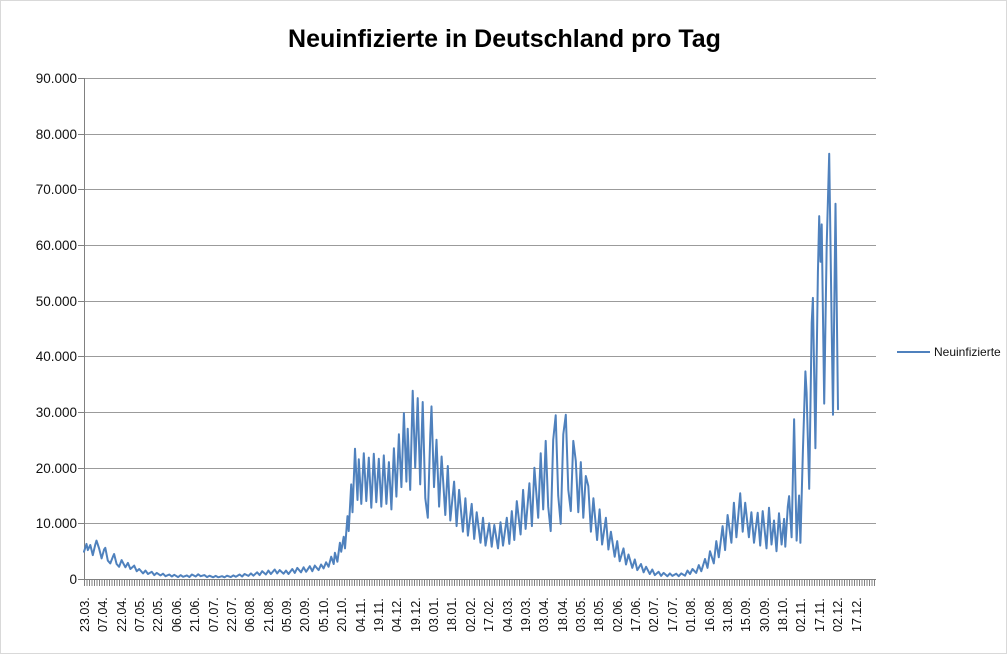 This screenshot has height=654, width=1007. I want to click on x-axis-label: 04.12., so click(397, 614).